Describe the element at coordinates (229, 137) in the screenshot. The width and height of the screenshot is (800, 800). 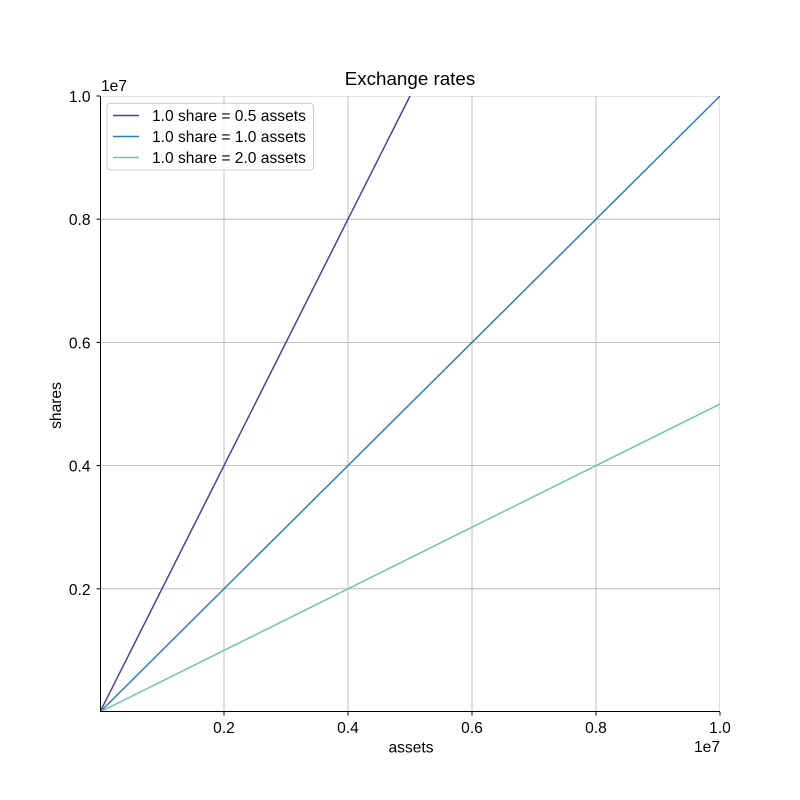
I see `svg-text: 1.0 share = 1.0 assets` at that location.